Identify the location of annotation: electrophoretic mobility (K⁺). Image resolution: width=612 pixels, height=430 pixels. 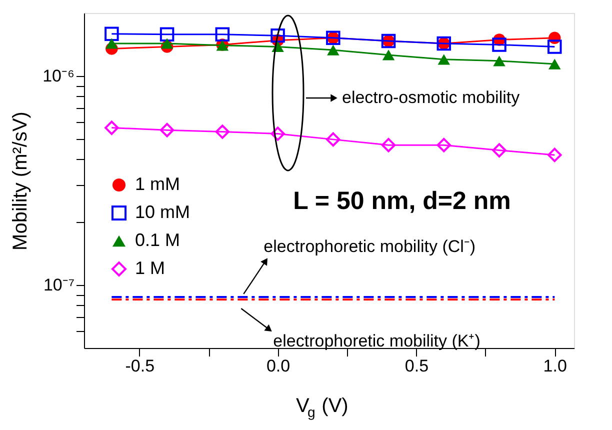
(376, 340).